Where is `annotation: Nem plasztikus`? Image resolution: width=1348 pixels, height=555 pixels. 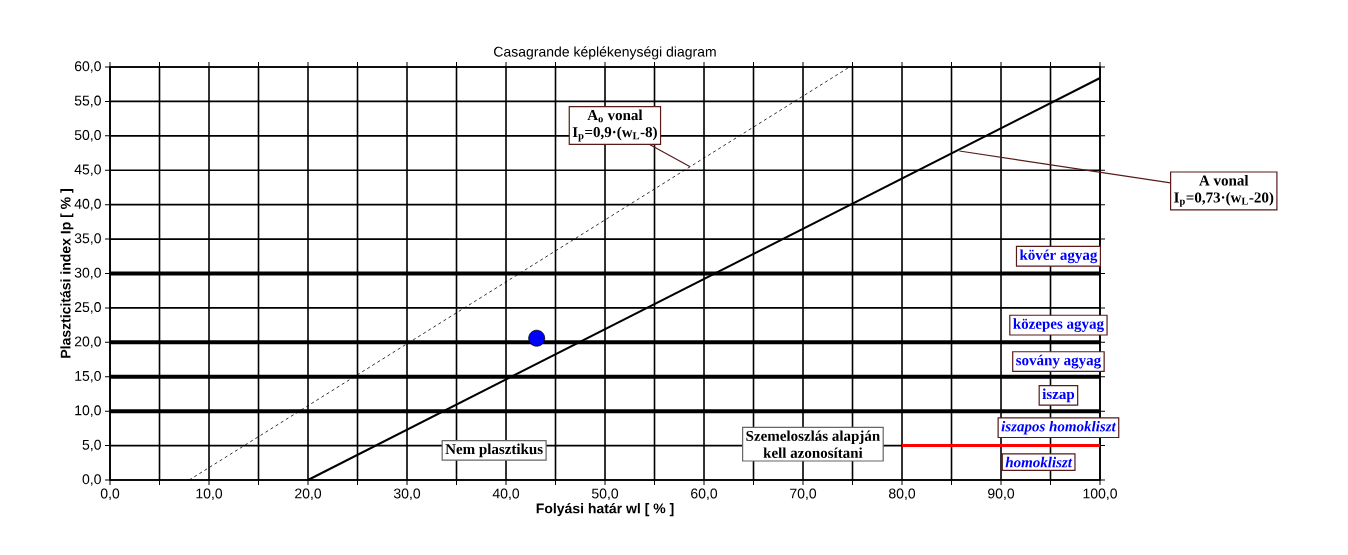
annotation: Nem plasztikus is located at coordinates (494, 450).